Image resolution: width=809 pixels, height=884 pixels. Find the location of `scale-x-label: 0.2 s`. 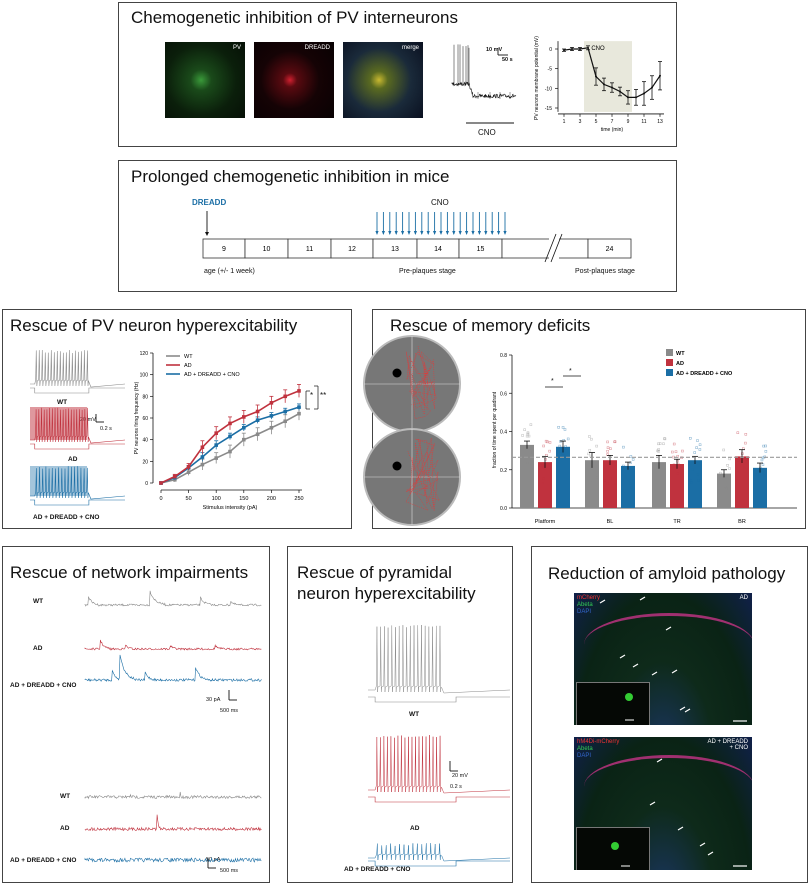

scale-x-label: 0.2 s is located at coordinates (456, 787).